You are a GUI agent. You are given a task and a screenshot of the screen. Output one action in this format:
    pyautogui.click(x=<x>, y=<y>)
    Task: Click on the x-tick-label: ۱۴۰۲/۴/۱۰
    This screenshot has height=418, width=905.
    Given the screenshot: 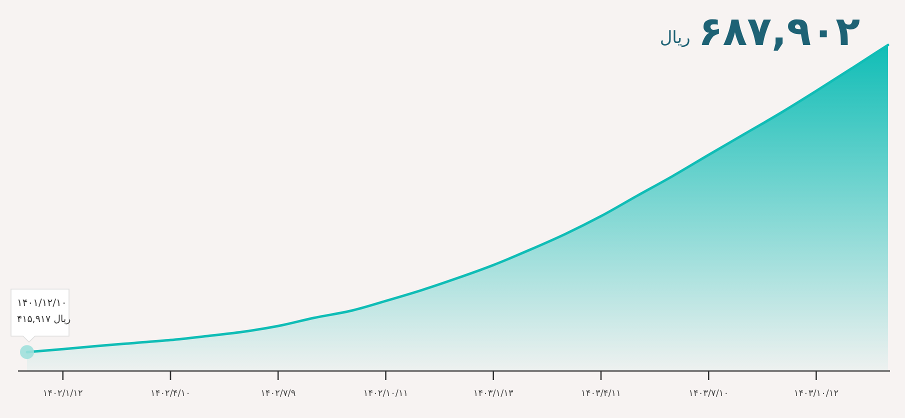 What is the action you would take?
    pyautogui.click(x=170, y=394)
    